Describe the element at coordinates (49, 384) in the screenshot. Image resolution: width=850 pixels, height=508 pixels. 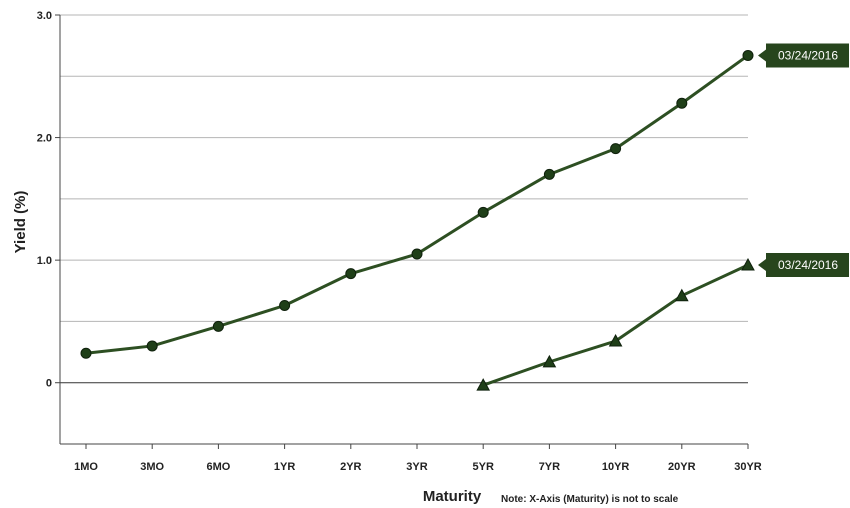
I see `y-tick-label: 0` at that location.